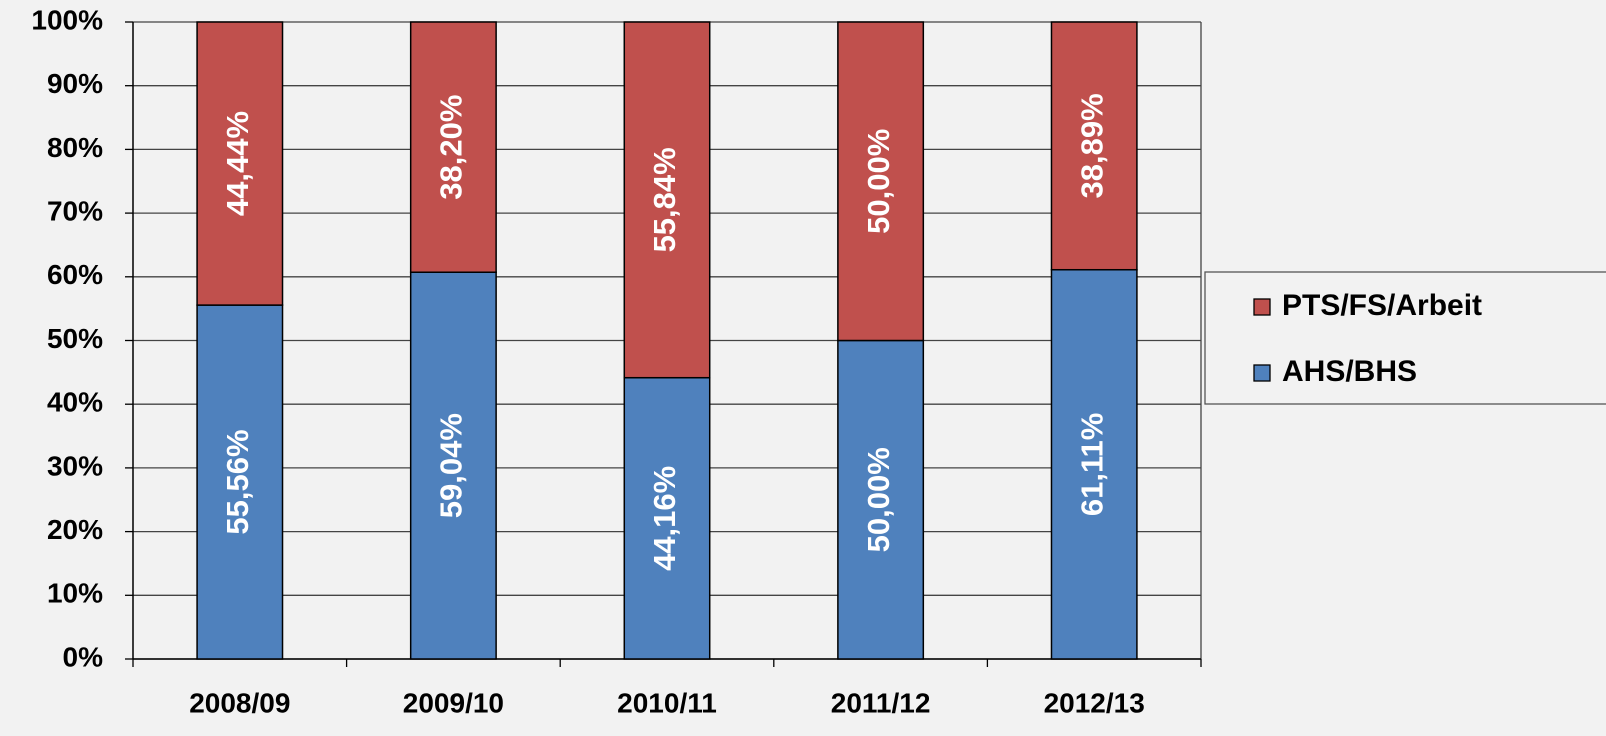 This screenshot has height=736, width=1606. I want to click on data-label: 44,16%, so click(664, 518).